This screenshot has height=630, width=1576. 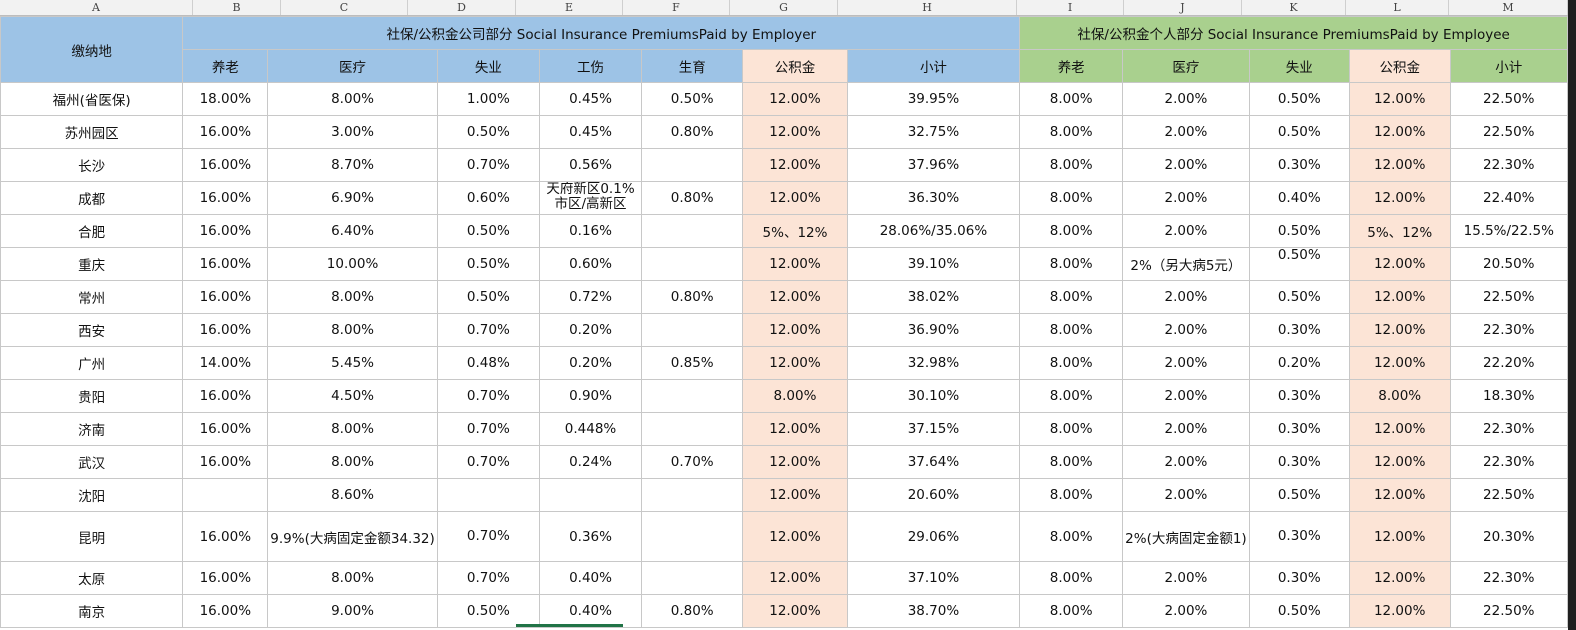 What do you see at coordinates (590, 536) in the screenshot?
I see `employer-cell-3: 0.36%` at bounding box center [590, 536].